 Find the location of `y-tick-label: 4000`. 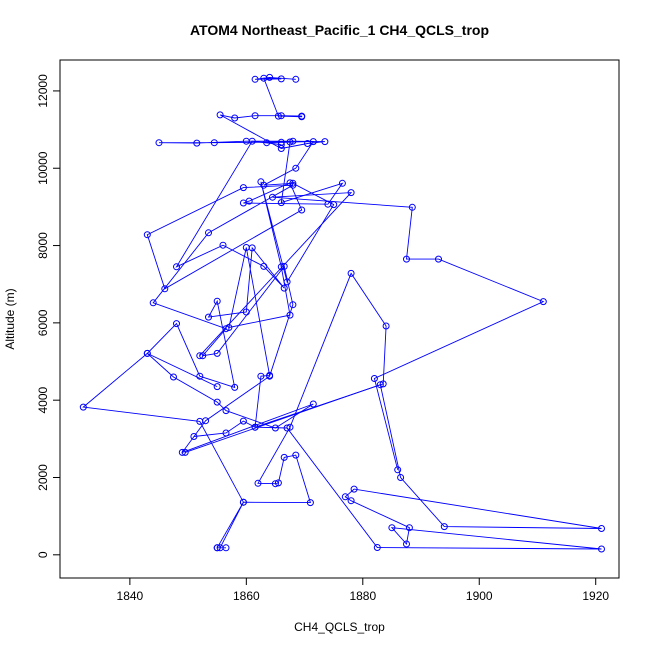

y-tick-label: 4000 is located at coordinates (43, 400).